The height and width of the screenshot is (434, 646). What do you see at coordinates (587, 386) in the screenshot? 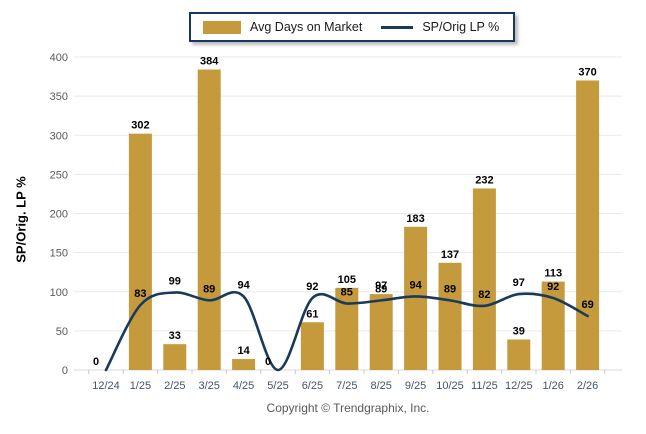
I see `x-tick-label: 2/26` at bounding box center [587, 386].